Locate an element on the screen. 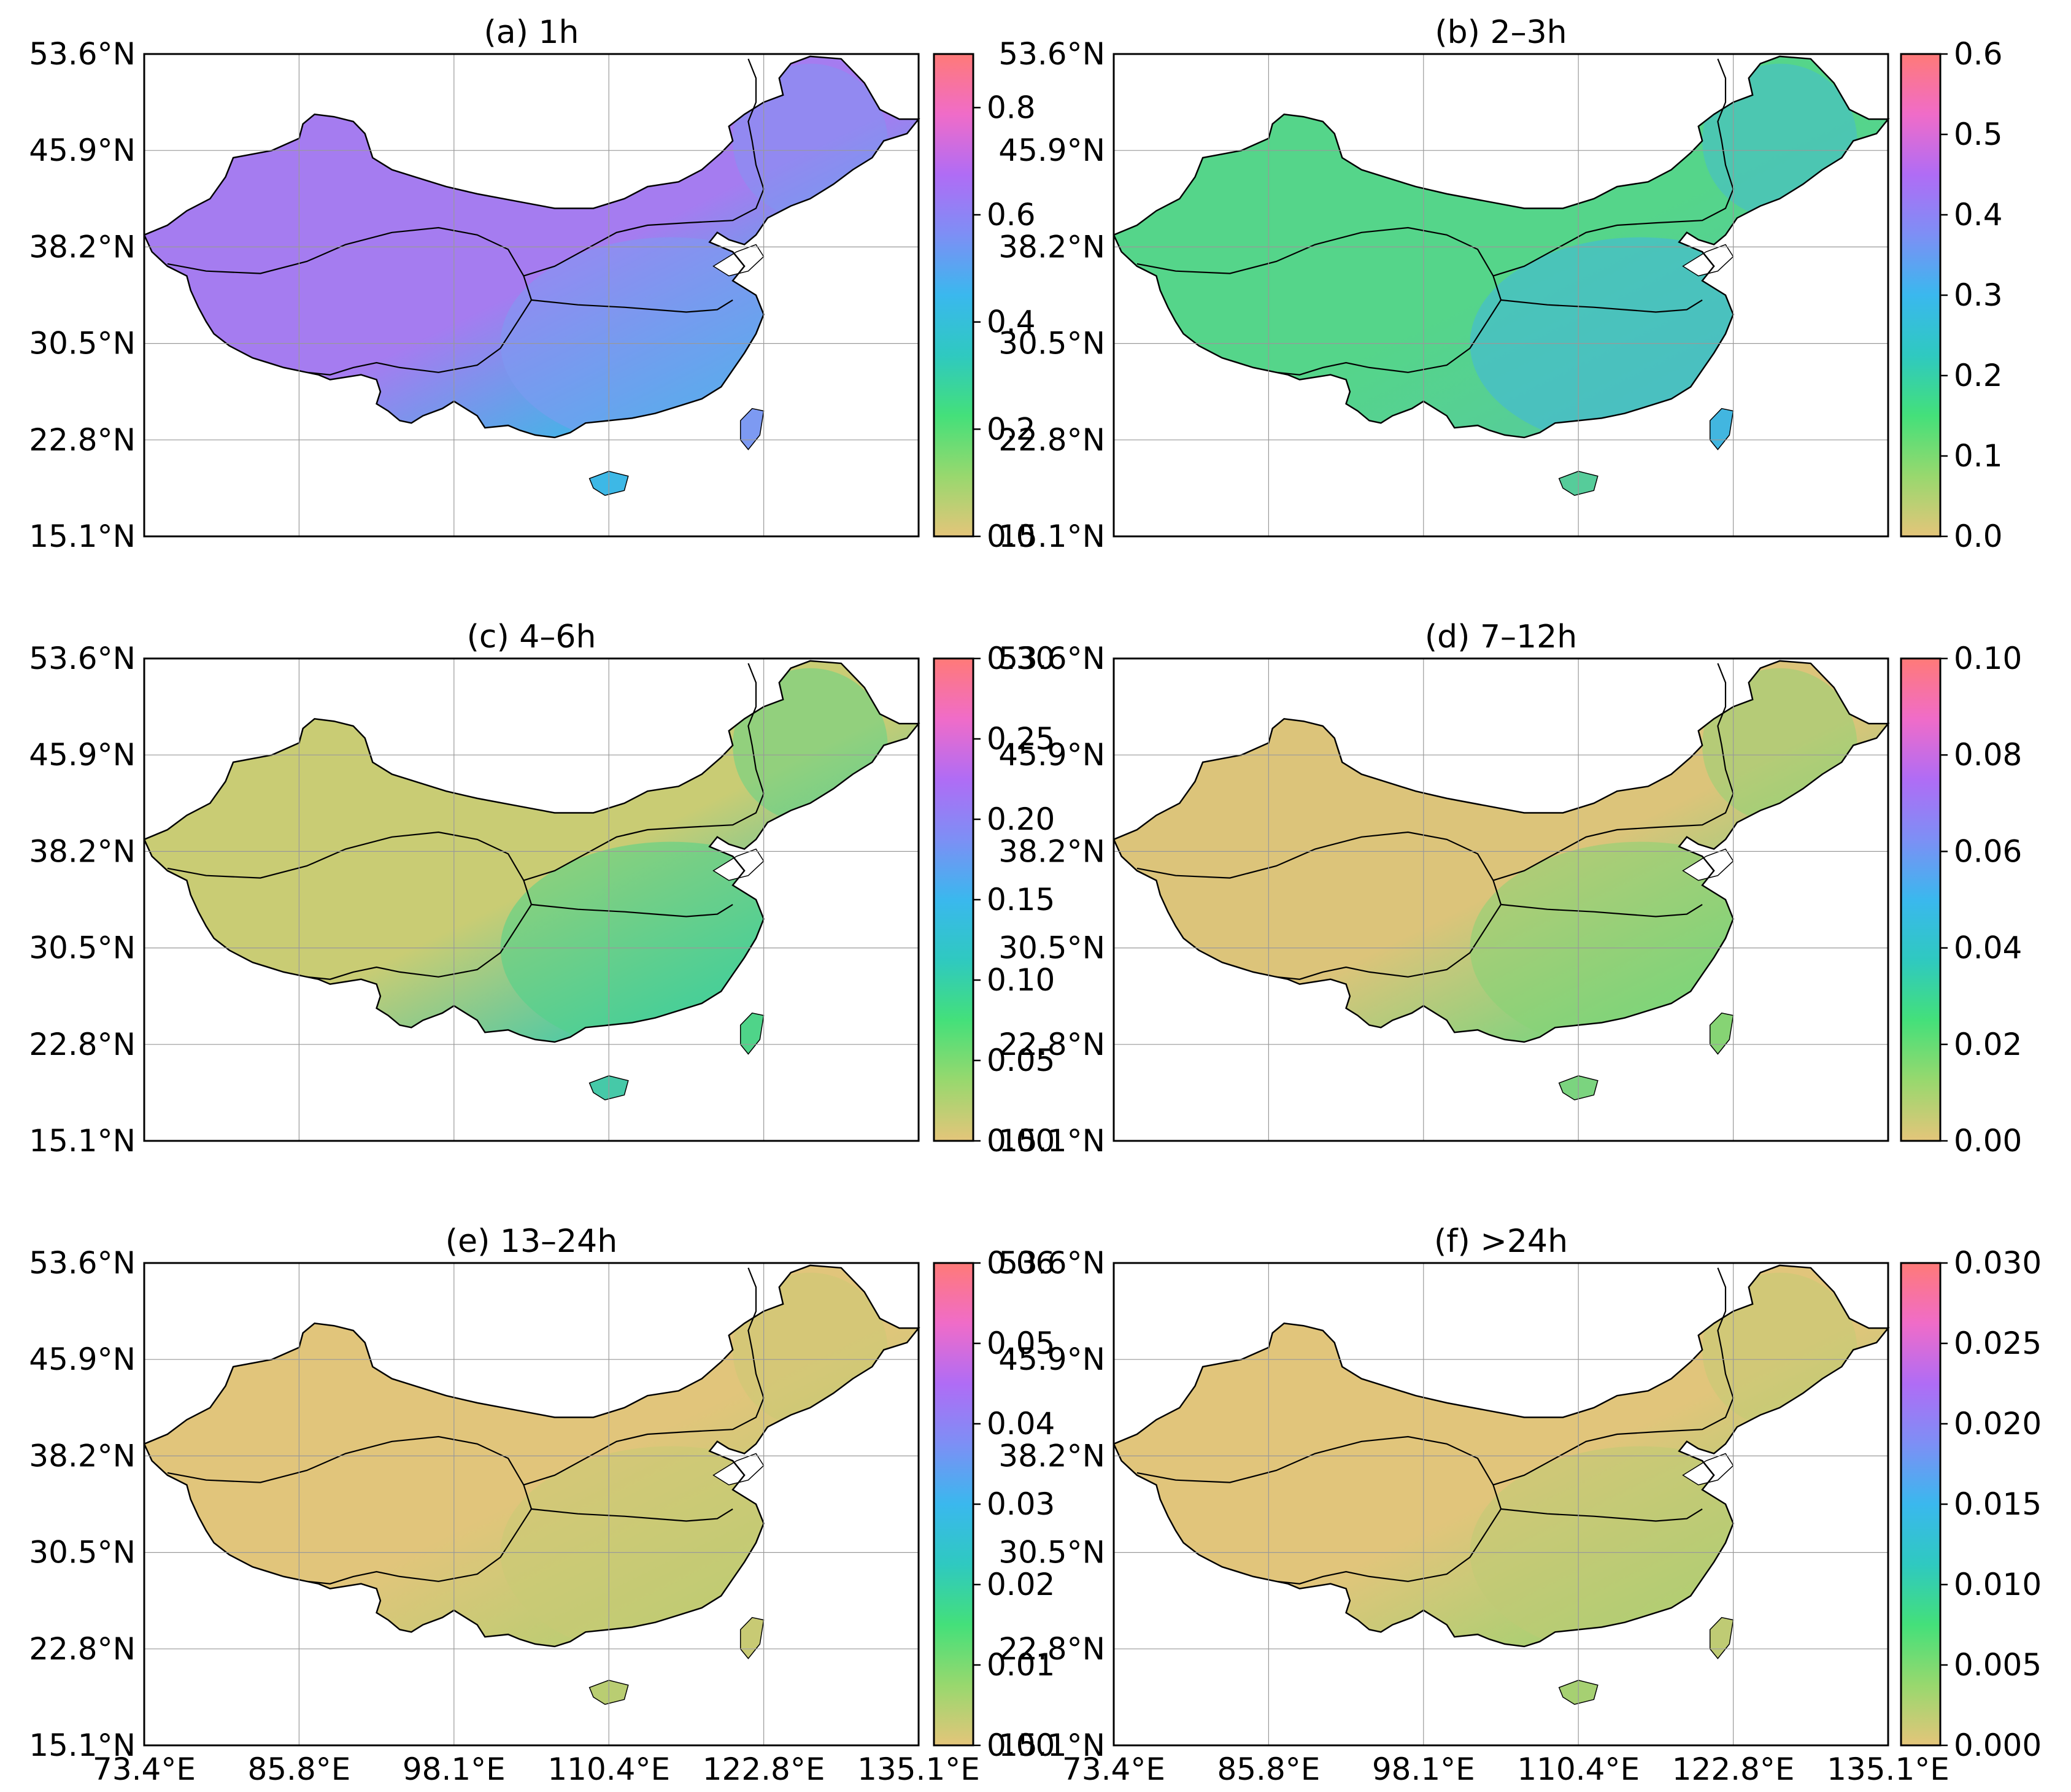 This screenshot has width=2071, height=1792. lat-tick-f-4: 22.8°N is located at coordinates (1051, 1649).